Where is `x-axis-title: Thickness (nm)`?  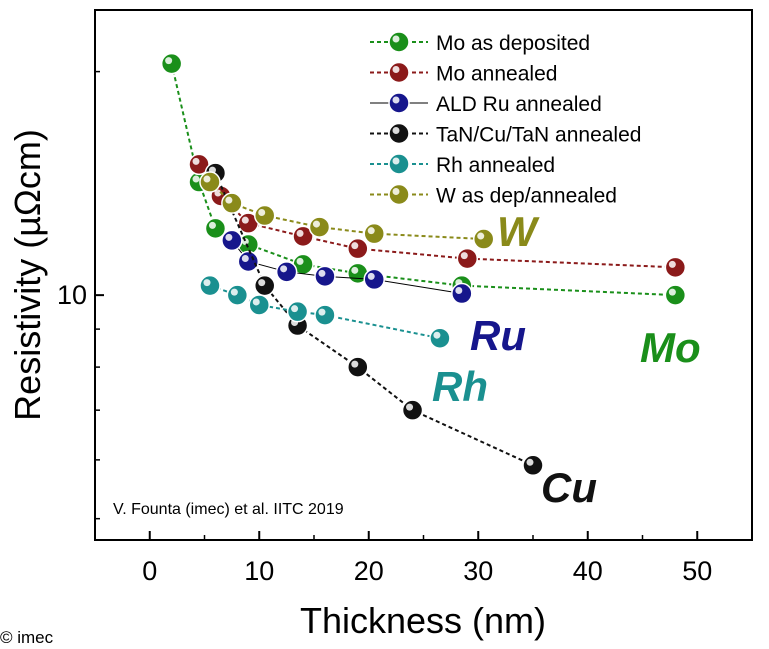 x-axis-title: Thickness (nm) is located at coordinates (423, 620).